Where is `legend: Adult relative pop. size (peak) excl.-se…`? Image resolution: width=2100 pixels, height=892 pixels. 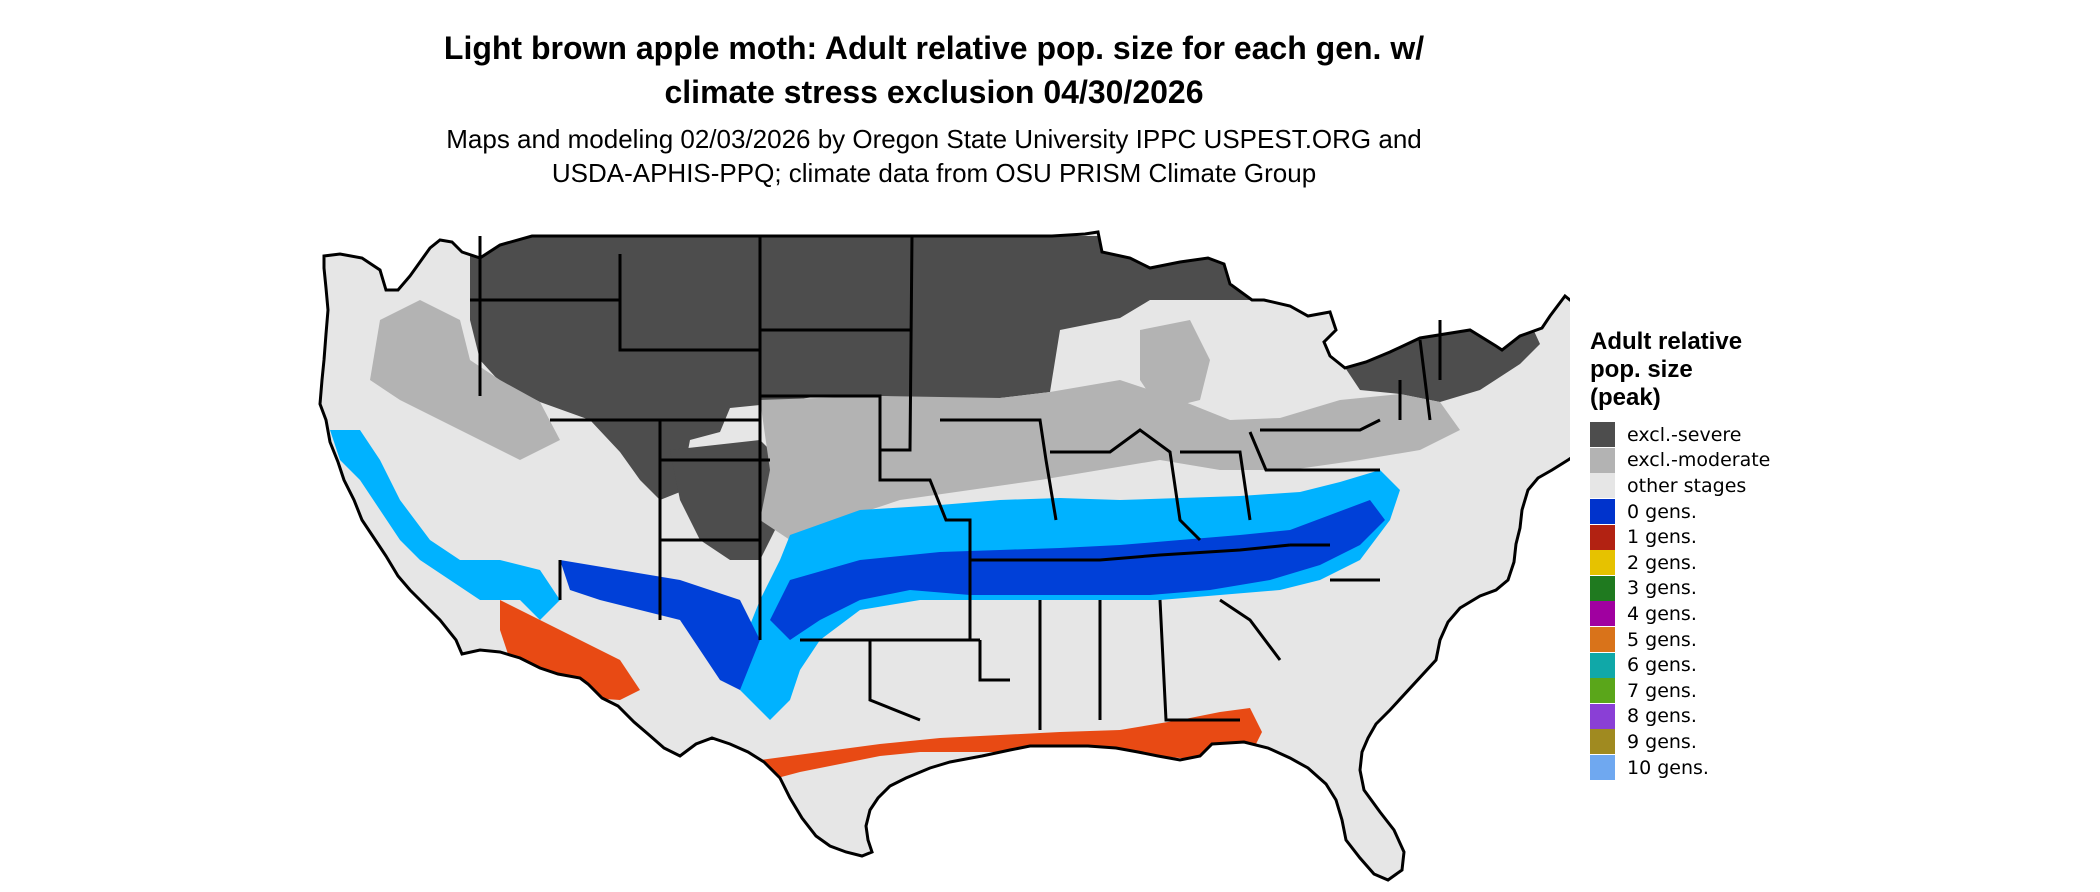 legend: Adult relative pop. size (peak) excl.-se… is located at coordinates (1720, 554).